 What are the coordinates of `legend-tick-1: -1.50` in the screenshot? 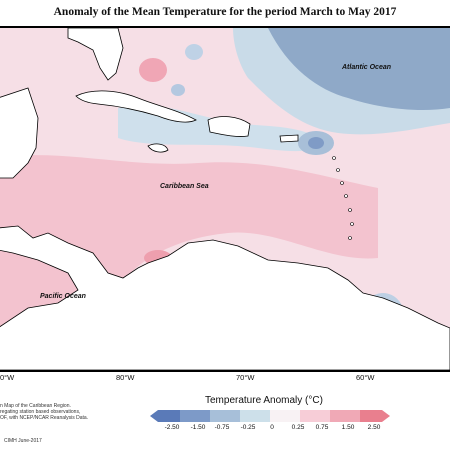 It's located at (198, 427).